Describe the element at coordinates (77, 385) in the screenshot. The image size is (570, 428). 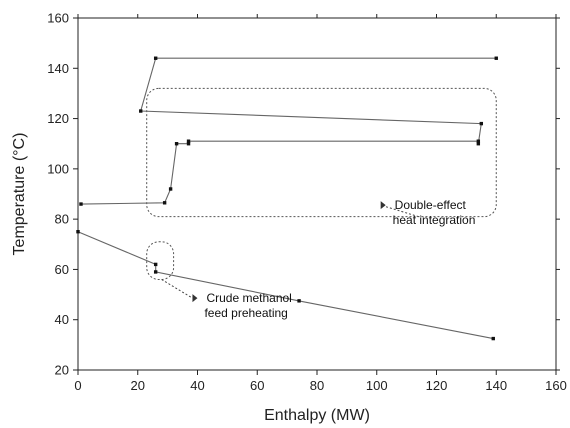
I see `x-tick-label: 0` at that location.